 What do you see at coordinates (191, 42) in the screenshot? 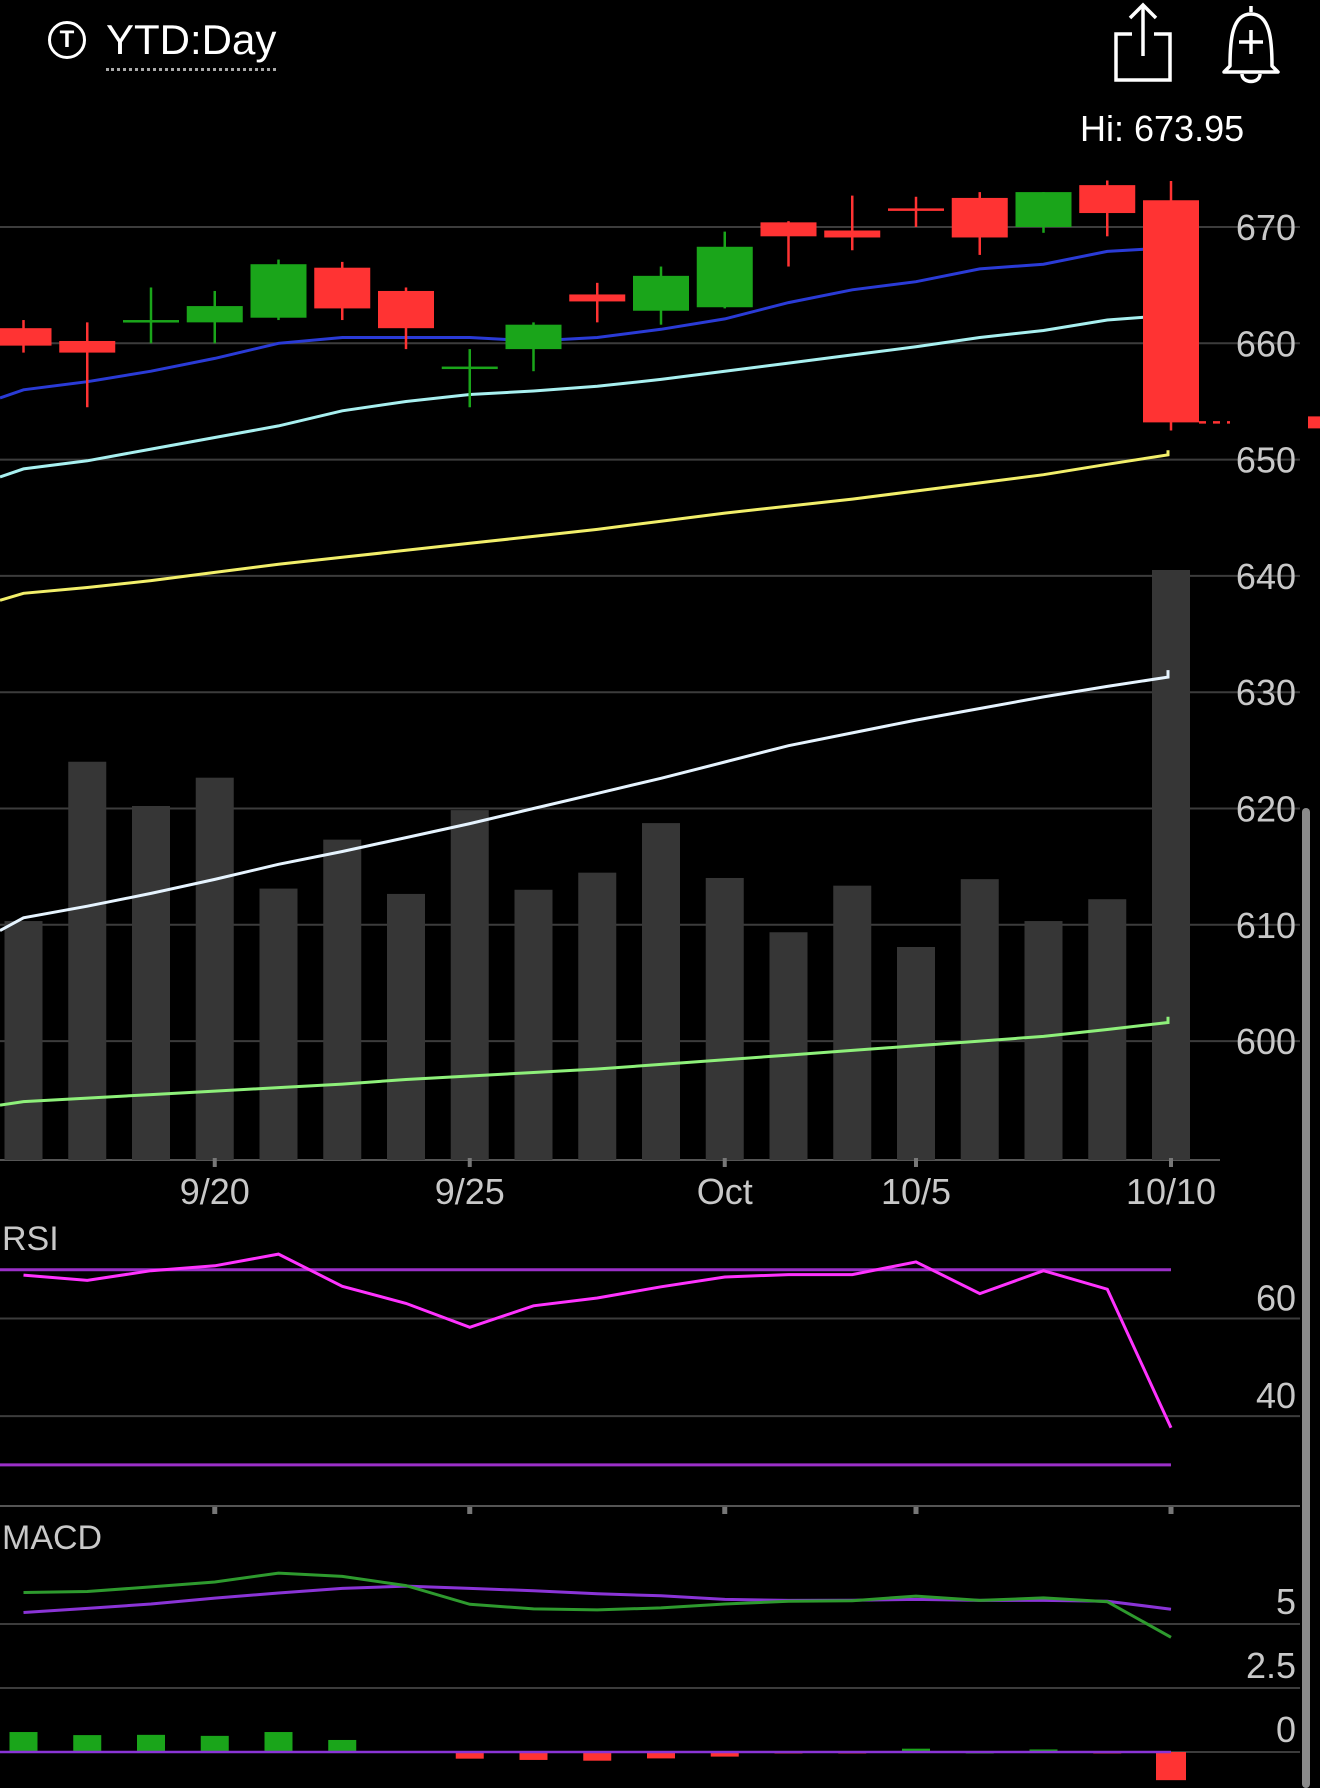
I see `period-selector: YTD:Day` at bounding box center [191, 42].